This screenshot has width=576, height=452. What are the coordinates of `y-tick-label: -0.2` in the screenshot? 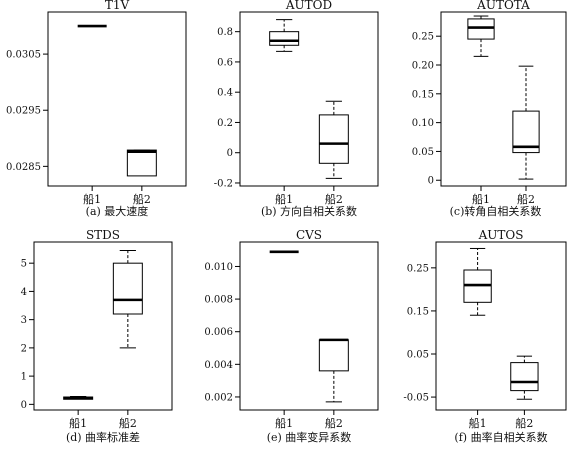 It's located at (223, 183).